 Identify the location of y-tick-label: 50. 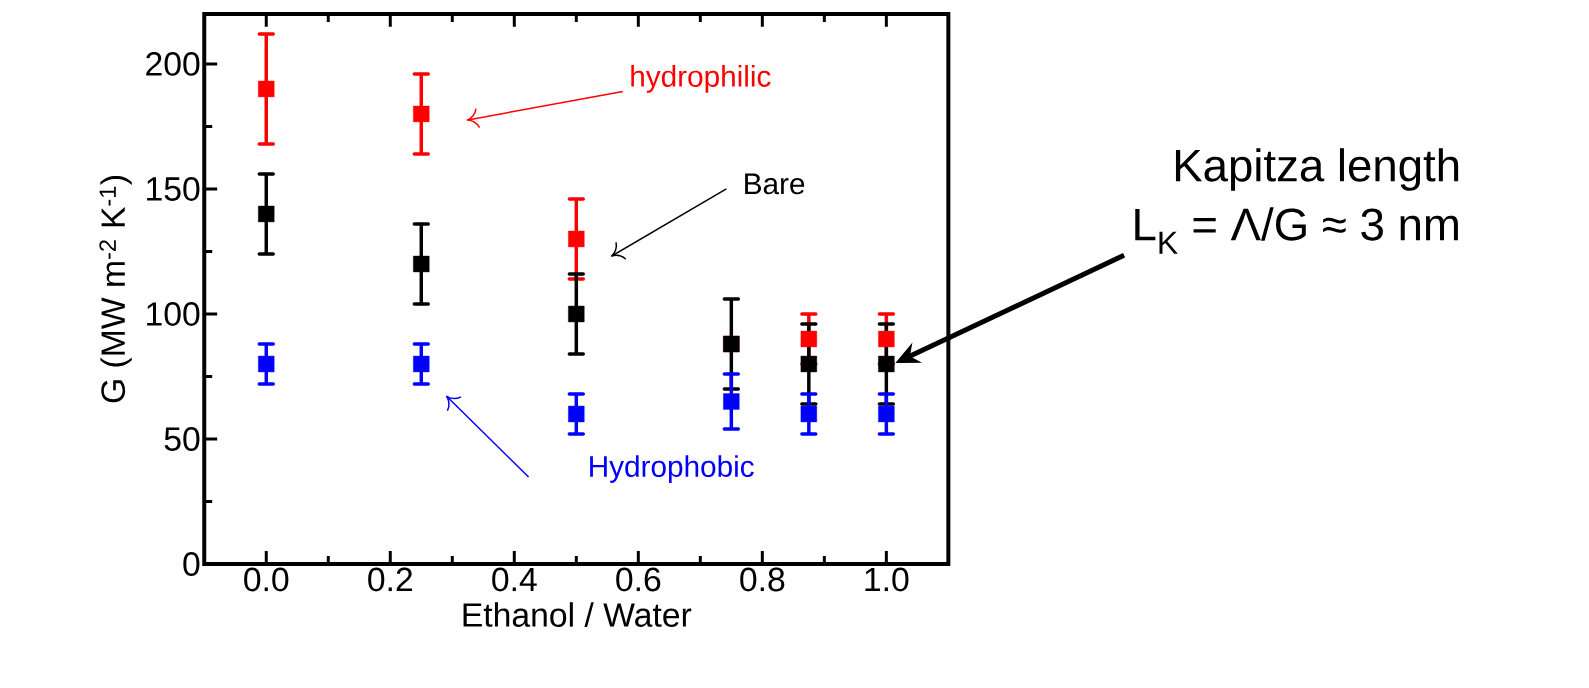
(182, 438).